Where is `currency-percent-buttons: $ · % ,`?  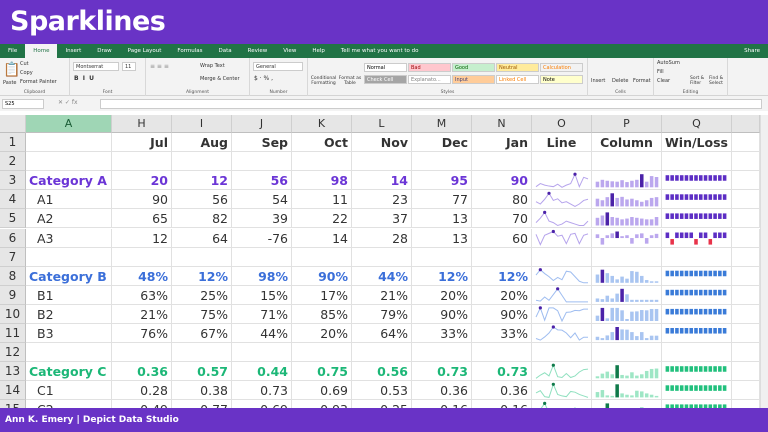 currency-percent-buttons: $ · % , is located at coordinates (264, 78).